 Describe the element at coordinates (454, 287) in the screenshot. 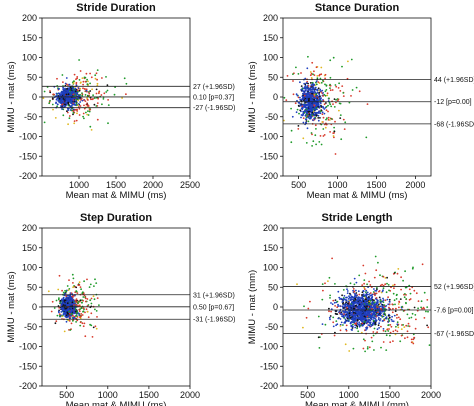

I see `reference-line-label: 52 (+1.96SD)` at that location.